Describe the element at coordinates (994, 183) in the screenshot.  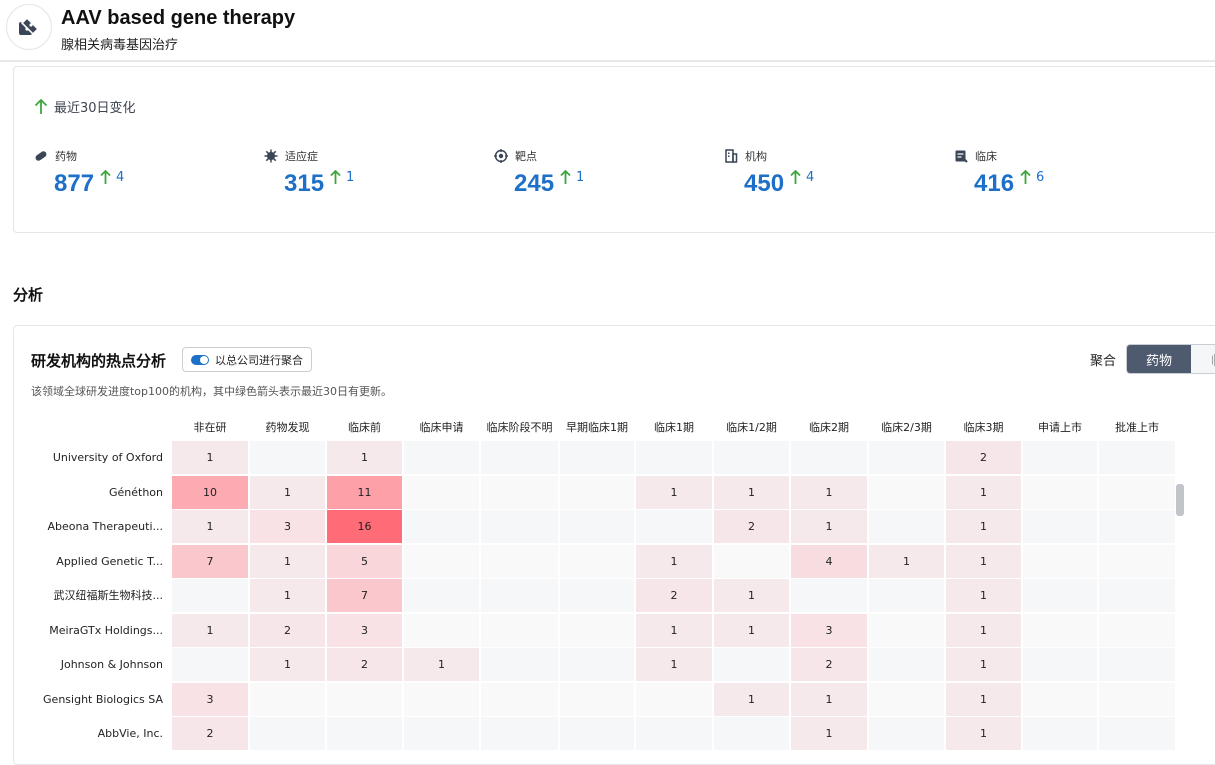
I see `stat-value: 416` at that location.